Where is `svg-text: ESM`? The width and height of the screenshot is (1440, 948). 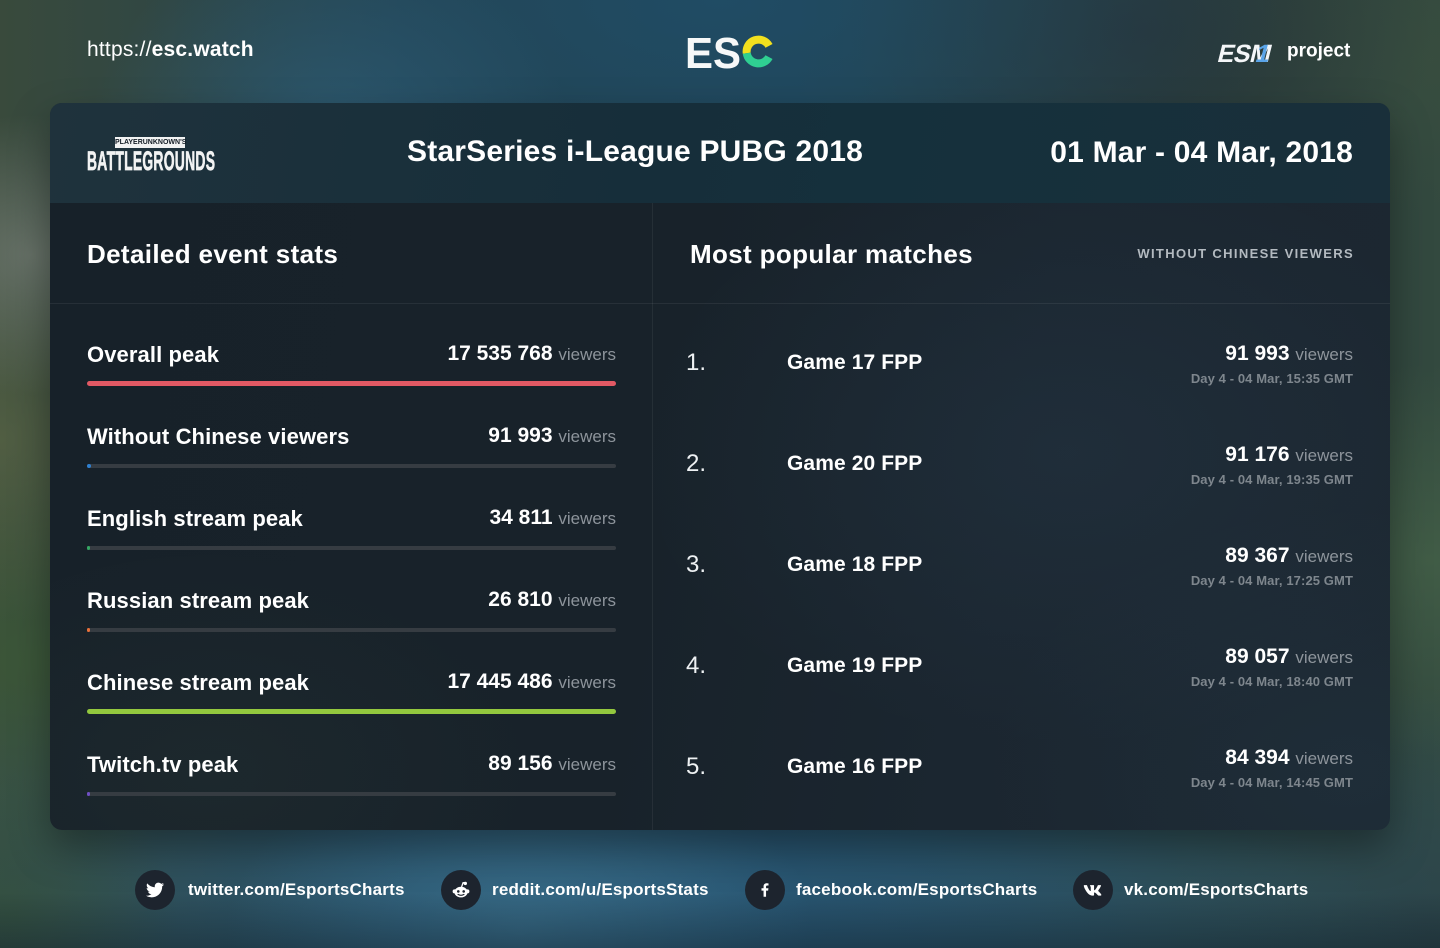 svg-text: ESM is located at coordinates (1245, 53).